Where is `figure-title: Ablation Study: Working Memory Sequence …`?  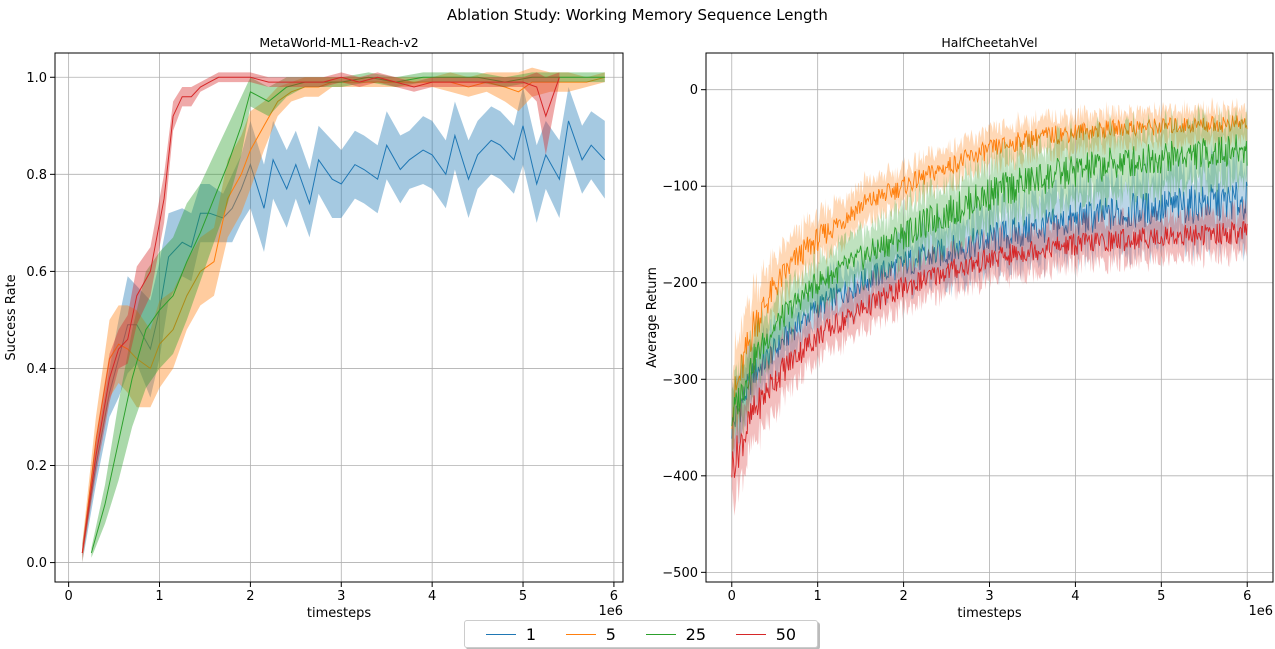
figure-title: Ablation Study: Working Memory Sequence … is located at coordinates (637, 15).